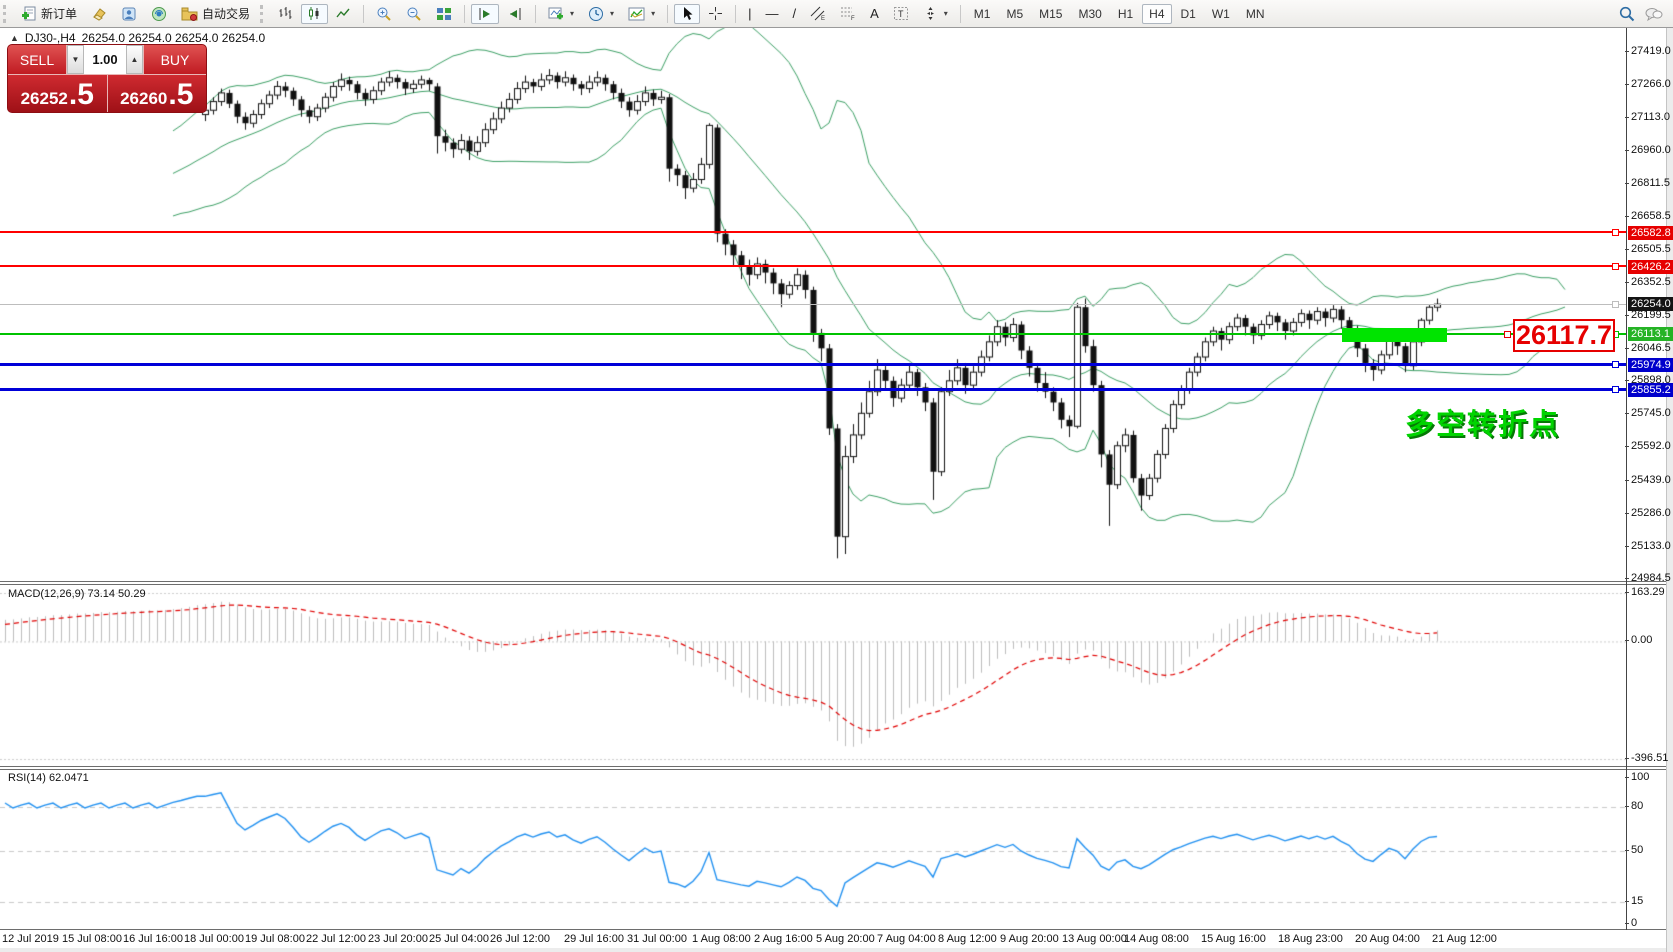  I want to click on chart-shift-button, so click(515, 14).